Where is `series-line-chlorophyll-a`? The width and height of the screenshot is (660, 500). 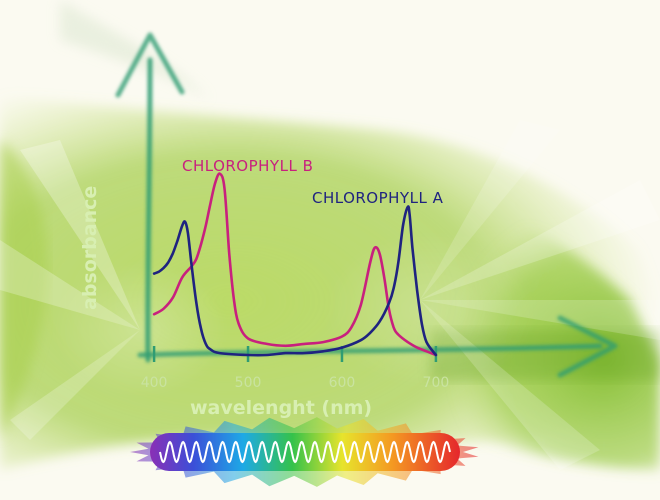 series-line-chlorophyll-a is located at coordinates (295, 281).